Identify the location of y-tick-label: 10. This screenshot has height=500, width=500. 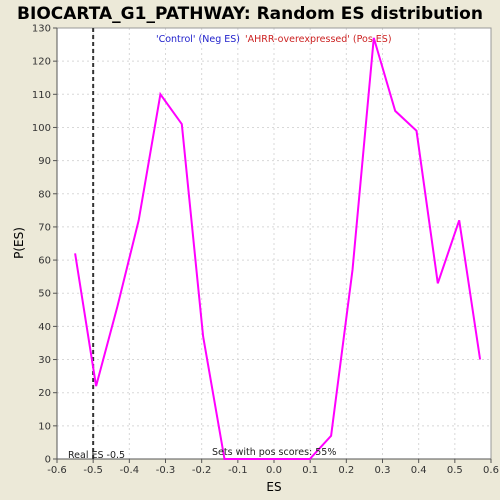
(44, 426).